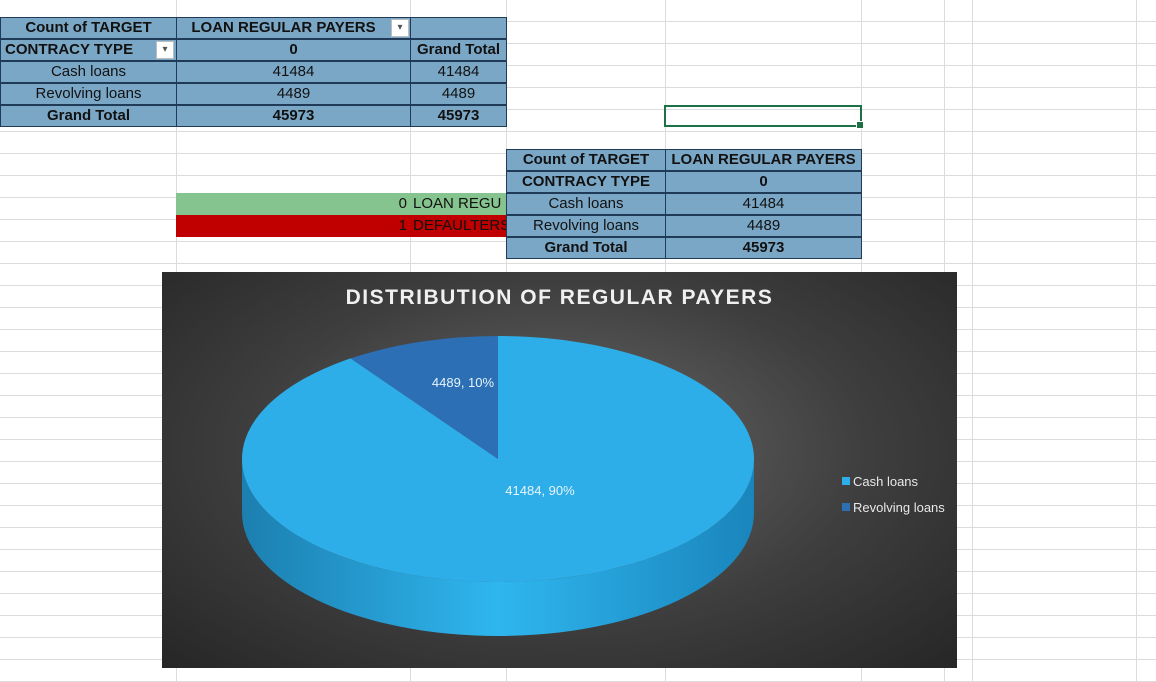 The height and width of the screenshot is (682, 1156). What do you see at coordinates (886, 481) in the screenshot?
I see `legend-label: Cash loans` at bounding box center [886, 481].